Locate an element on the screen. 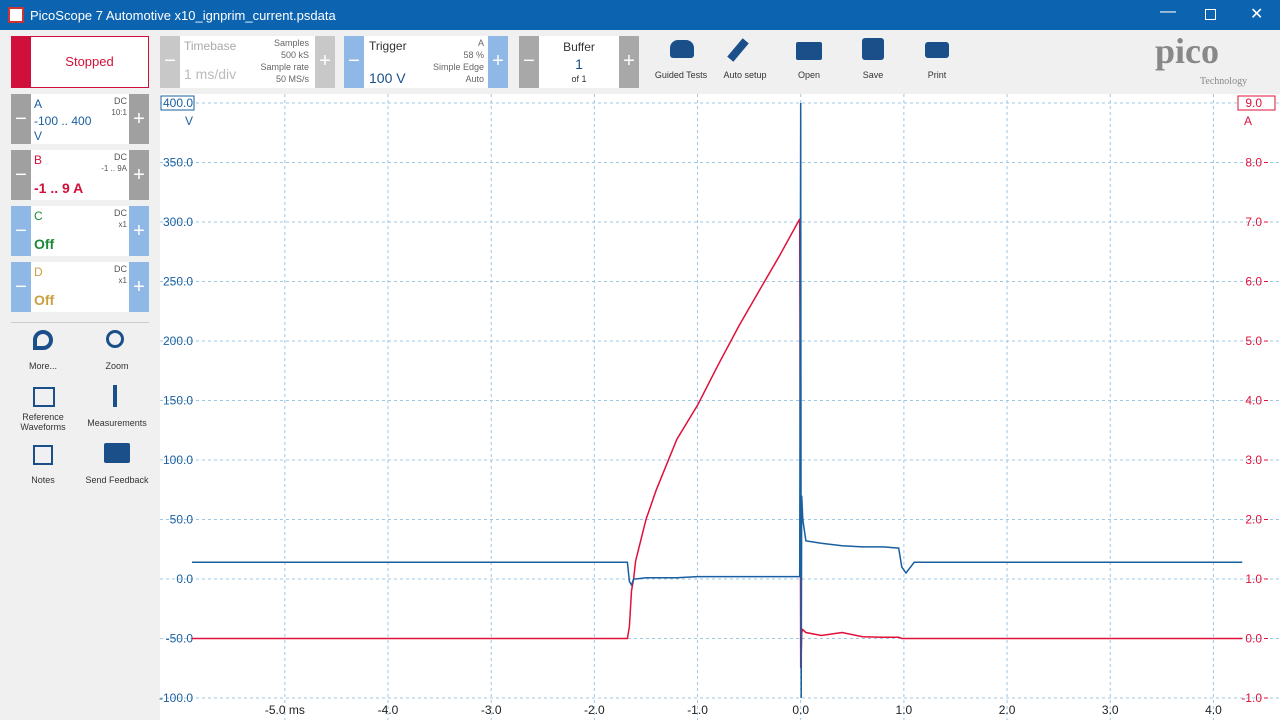 The height and width of the screenshot is (720, 1280). y-tick-label: 100.0 is located at coordinates (178, 460).